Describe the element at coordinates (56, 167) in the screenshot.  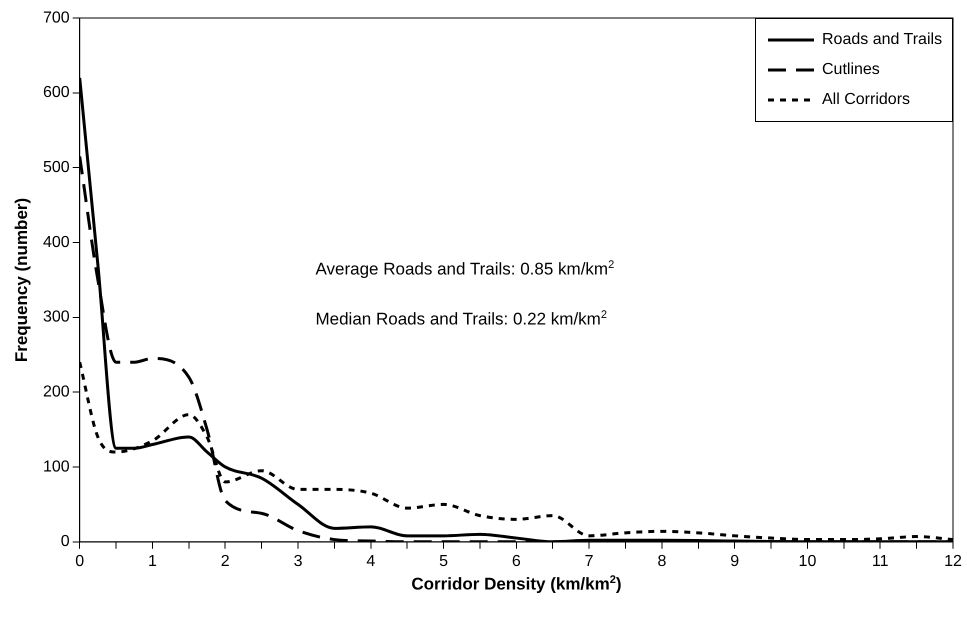
I see `y-tick-label: 500` at that location.